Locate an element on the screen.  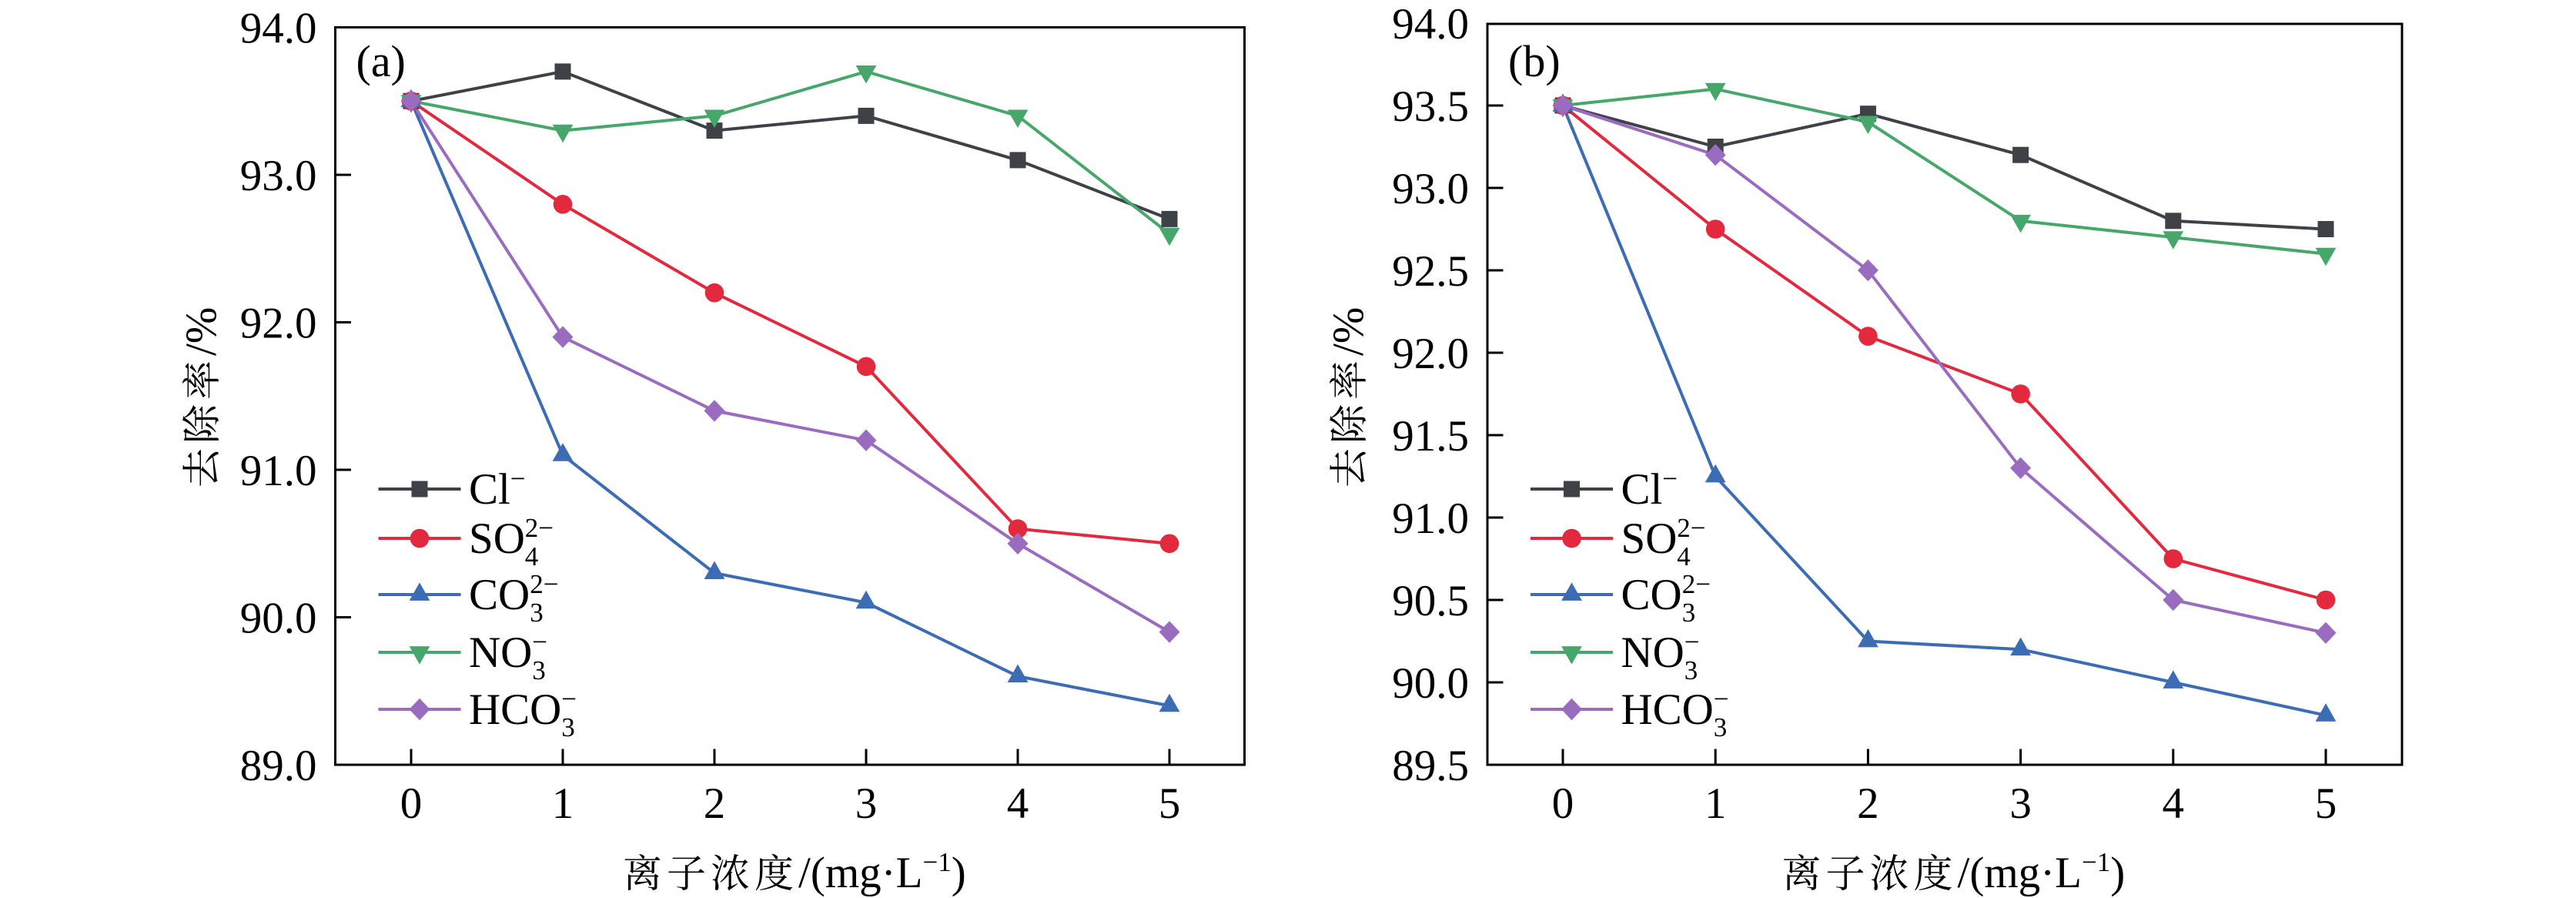
svg-text: (a) is located at coordinates (381, 61).